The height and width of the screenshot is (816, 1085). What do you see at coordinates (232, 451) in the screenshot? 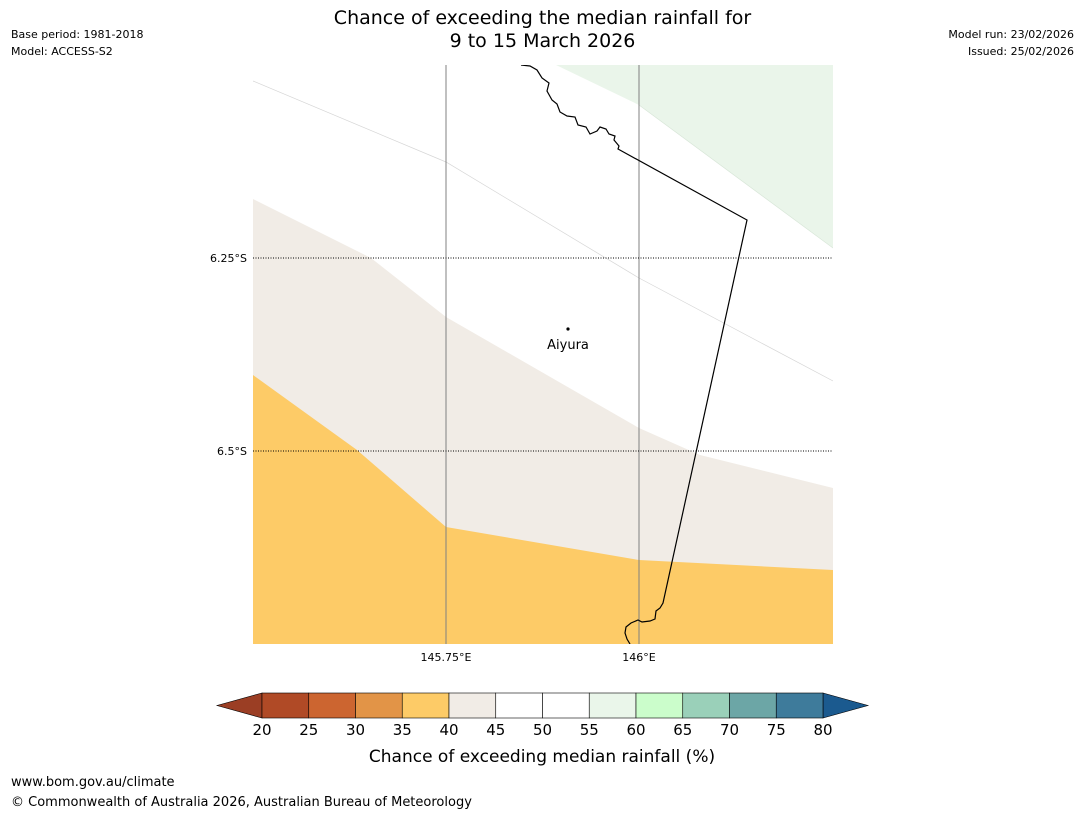
I see `lat-label-6-5: 6.5°S` at bounding box center [232, 451].